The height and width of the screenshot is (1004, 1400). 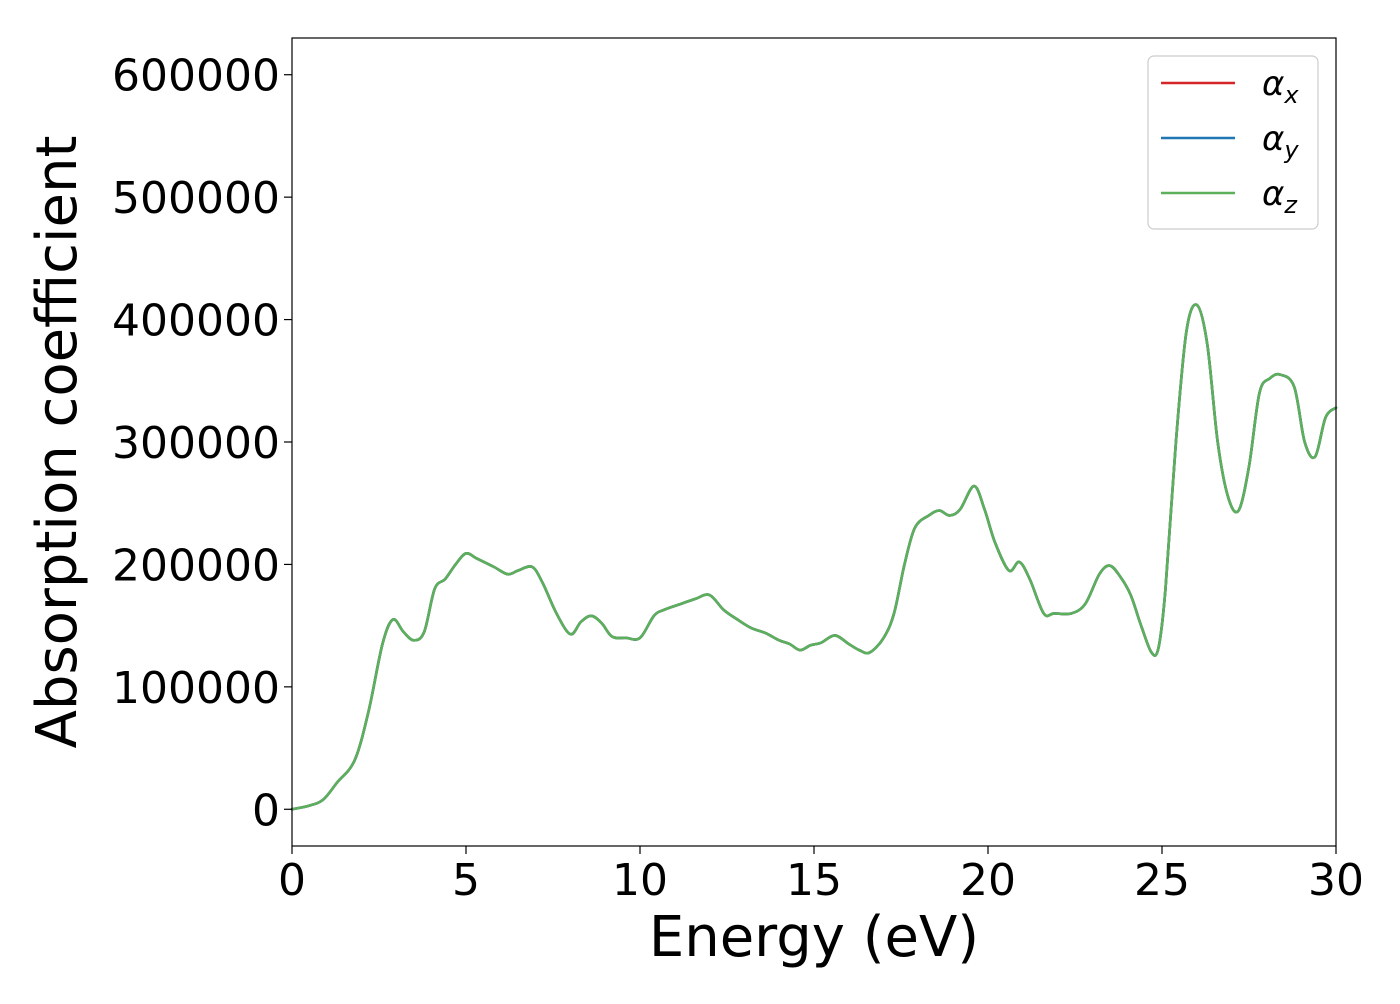 I want to click on x-tick-label: 0, so click(x=292, y=880).